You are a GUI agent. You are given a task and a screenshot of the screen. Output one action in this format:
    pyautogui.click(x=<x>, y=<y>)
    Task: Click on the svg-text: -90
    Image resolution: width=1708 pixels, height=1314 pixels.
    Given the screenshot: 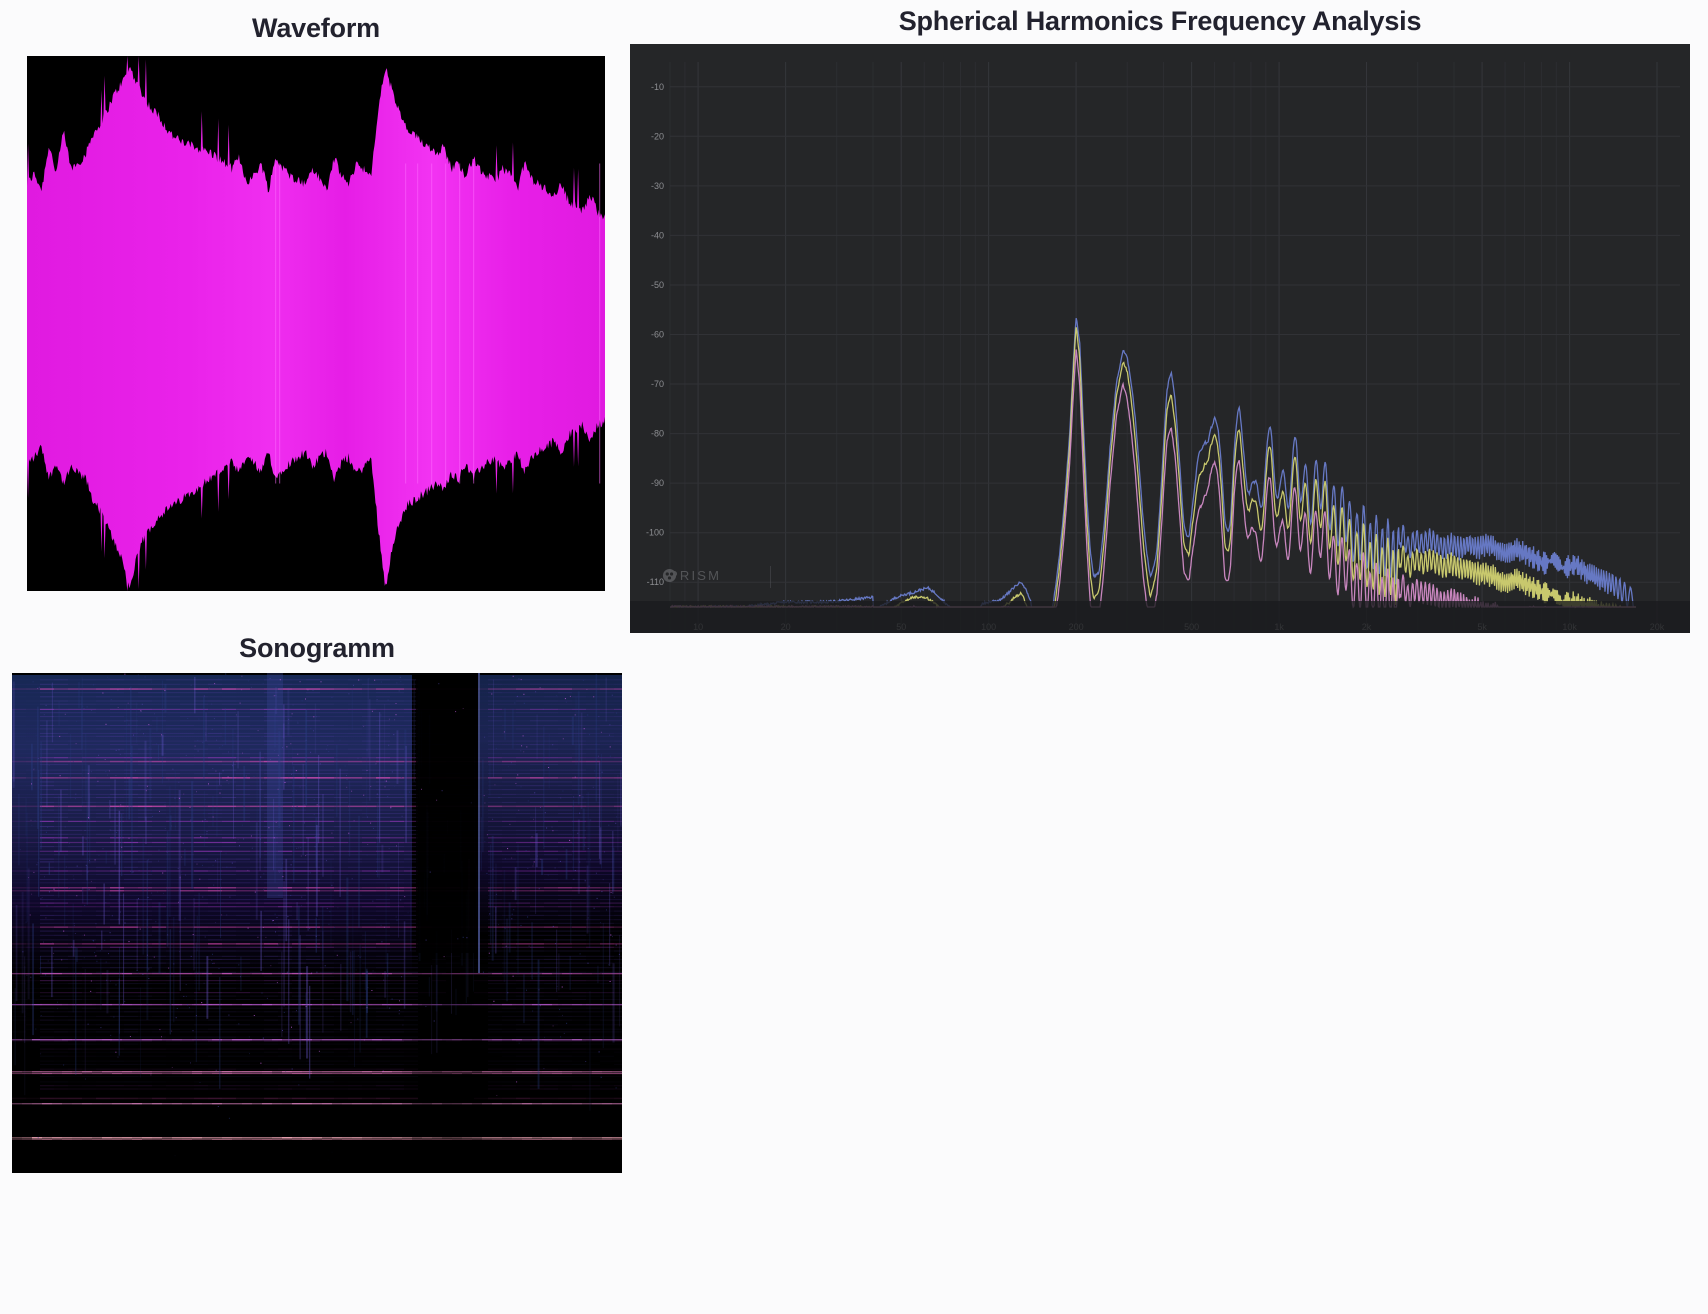 What is the action you would take?
    pyautogui.click(x=657, y=483)
    